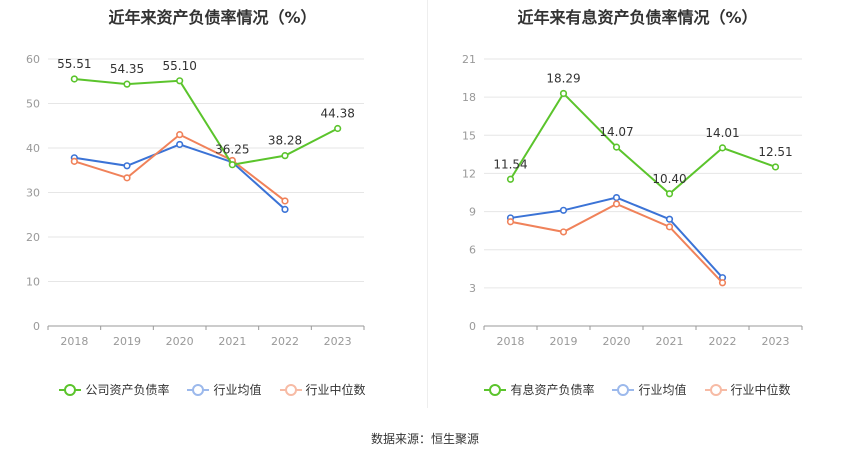 The image size is (850, 458). Describe the element at coordinates (552, 390) in the screenshot. I see `legend-label: 有息资产负债率` at that location.